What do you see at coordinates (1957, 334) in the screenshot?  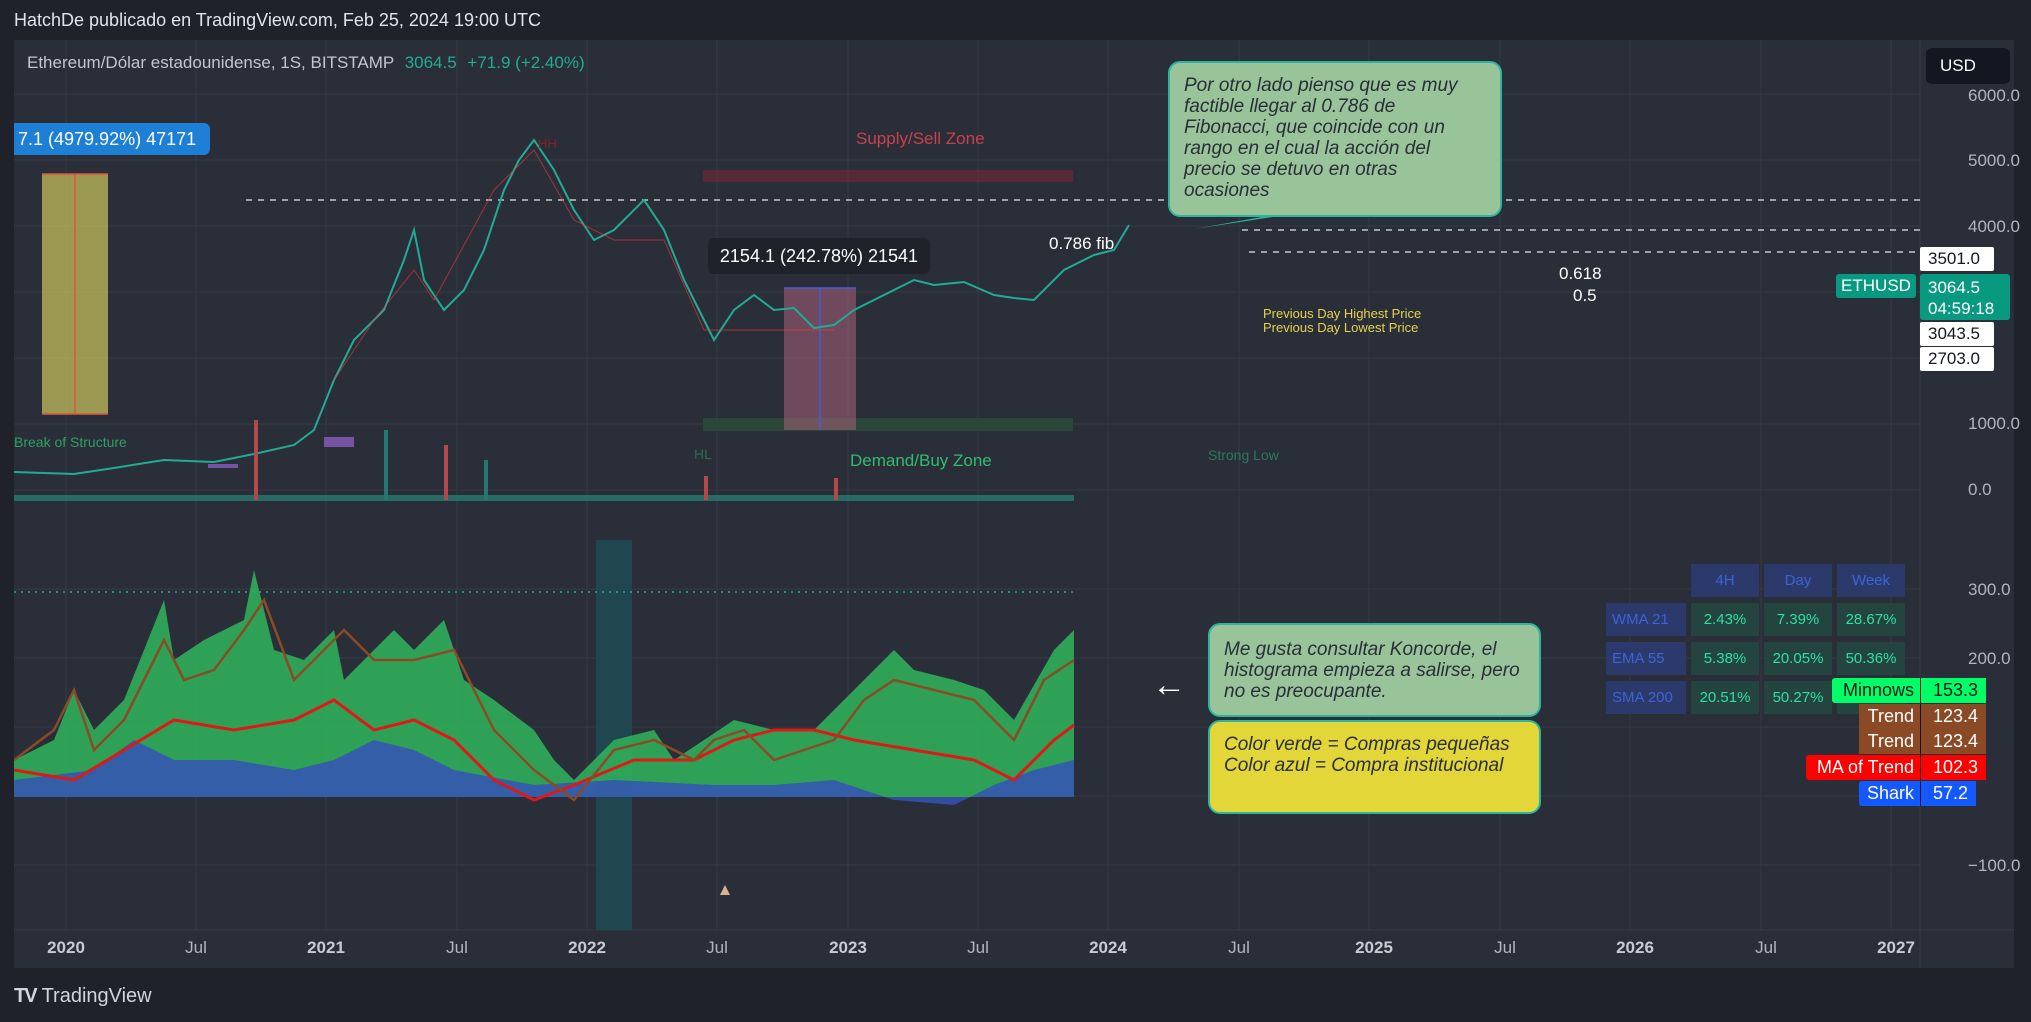 I see `pdh-price-tag: 3043.5` at bounding box center [1957, 334].